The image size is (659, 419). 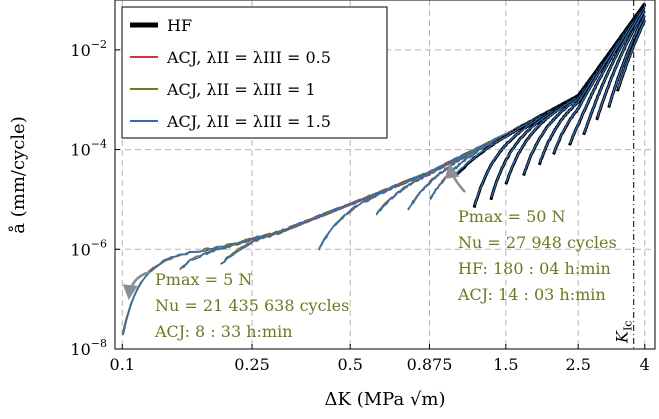 I want to click on annotation-text: Pmax = 5 N, so click(x=203, y=279).